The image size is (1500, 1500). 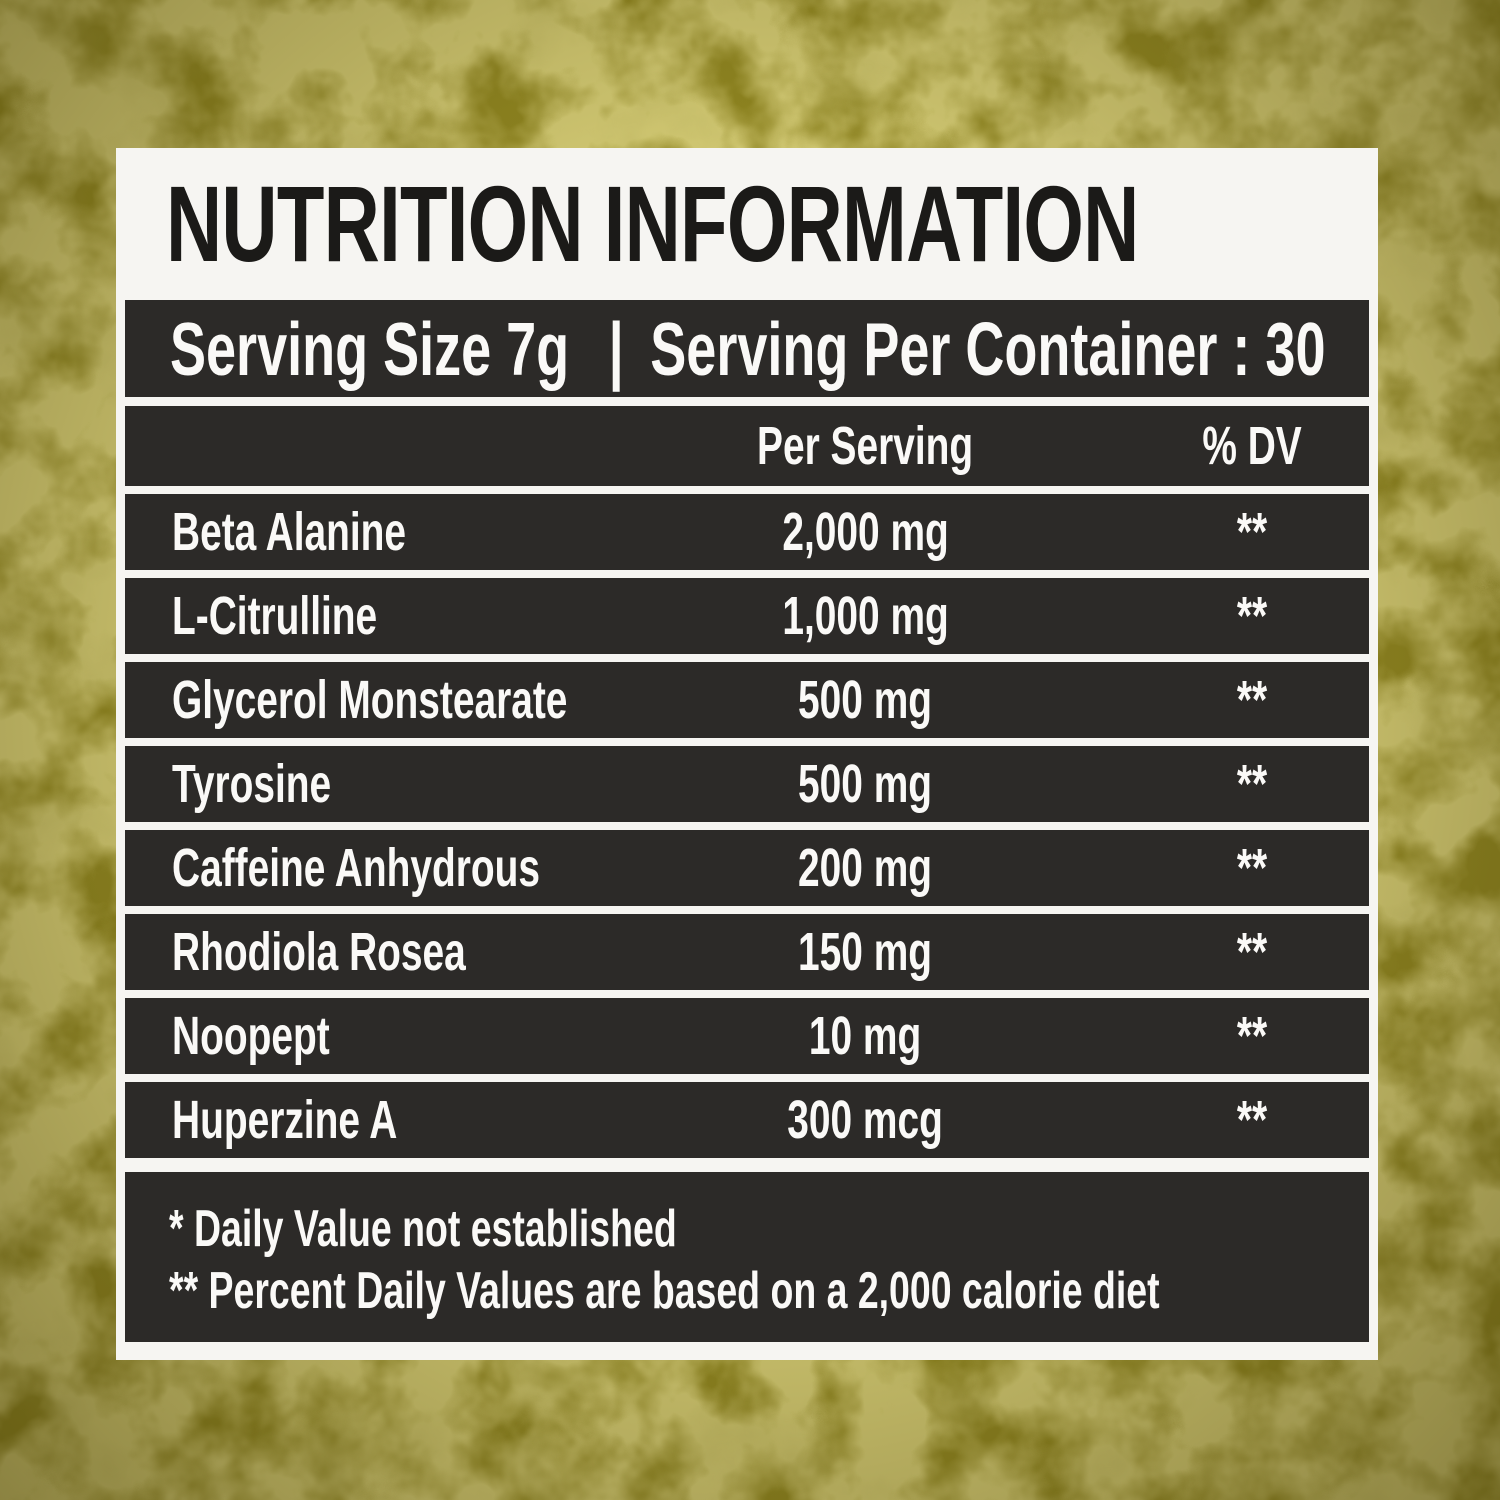 I want to click on ingredient-amount: 150 mg, so click(x=865, y=952).